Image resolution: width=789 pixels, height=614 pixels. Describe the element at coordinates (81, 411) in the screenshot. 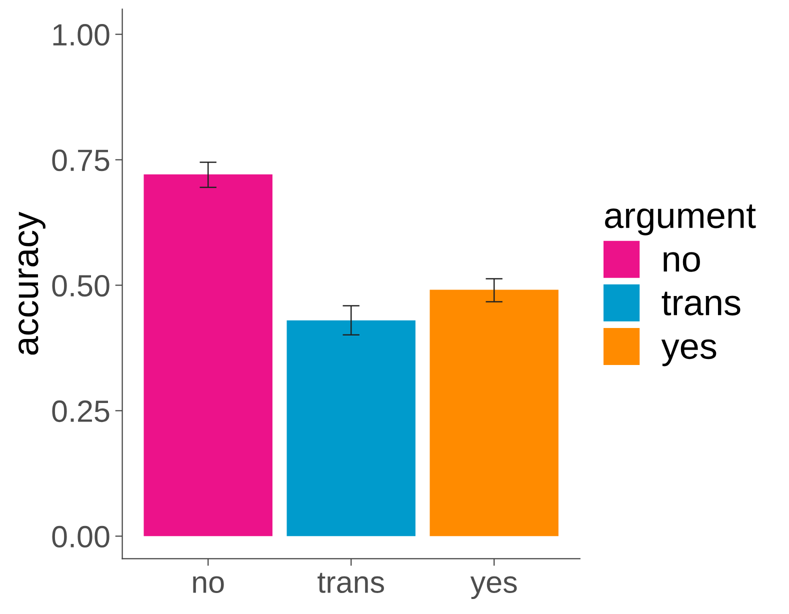

I see `y-tick-label: 0.25` at that location.